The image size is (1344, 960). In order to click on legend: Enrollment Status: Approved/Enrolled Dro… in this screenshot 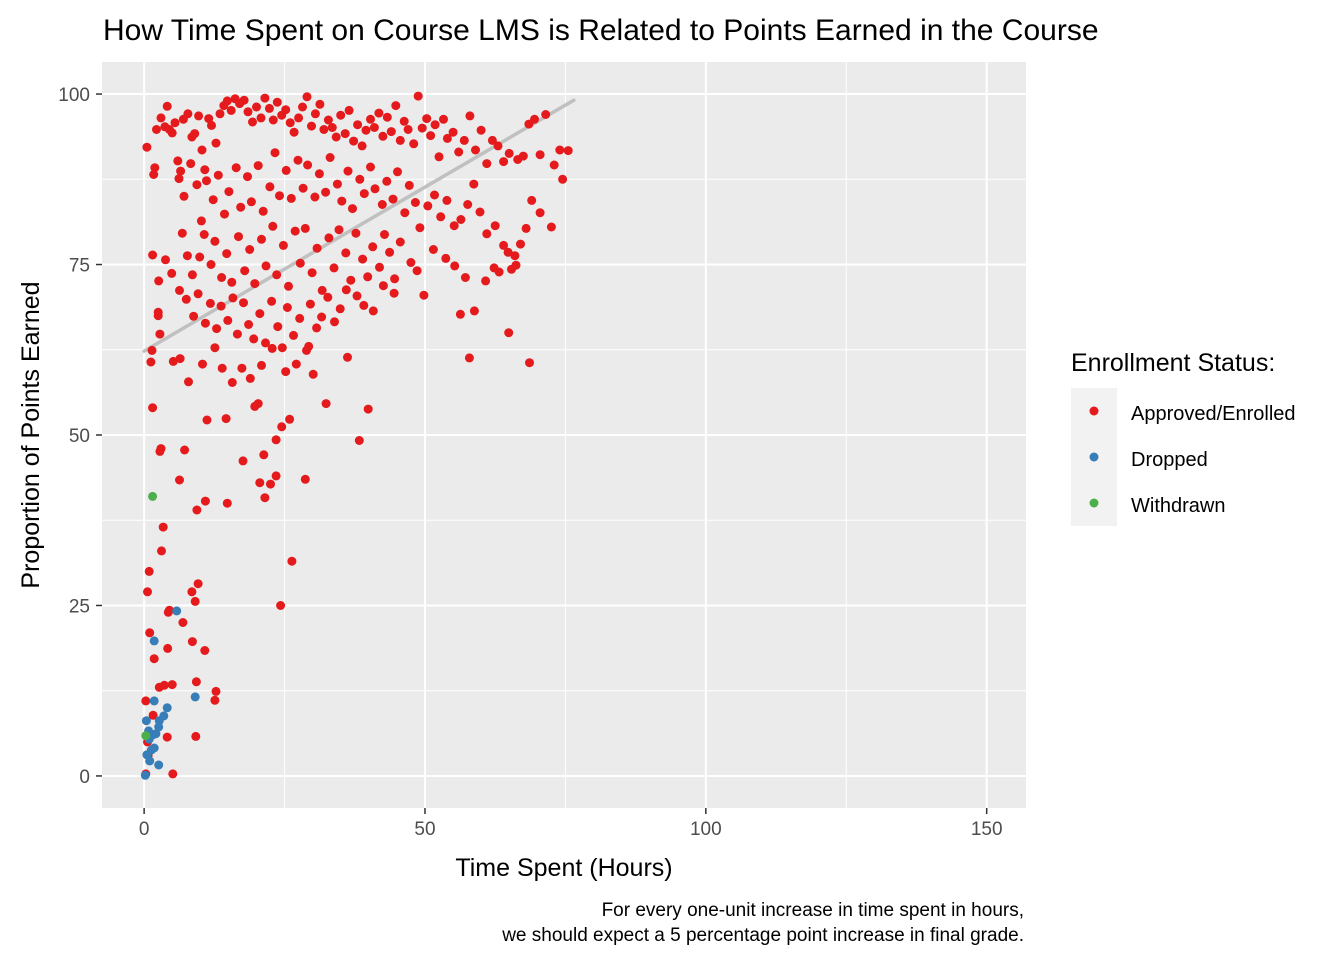, I will do `click(1183, 437)`.